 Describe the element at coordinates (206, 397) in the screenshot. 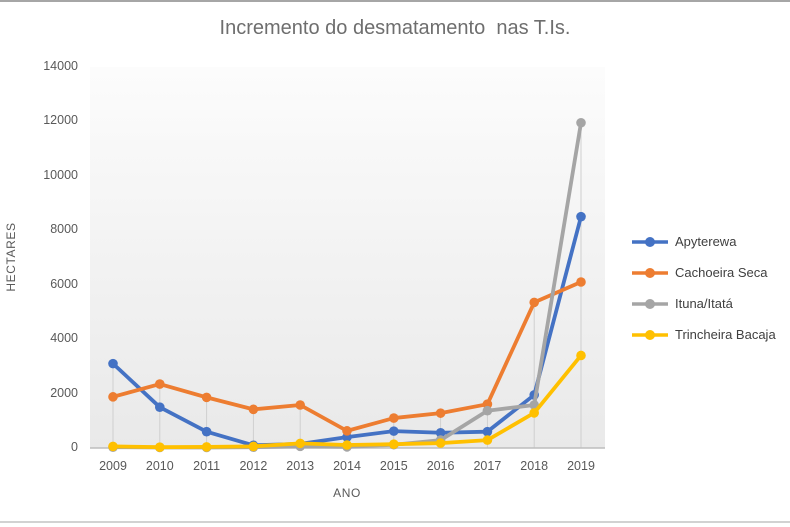

I see `marker-cachoeira-seca-2011` at that location.